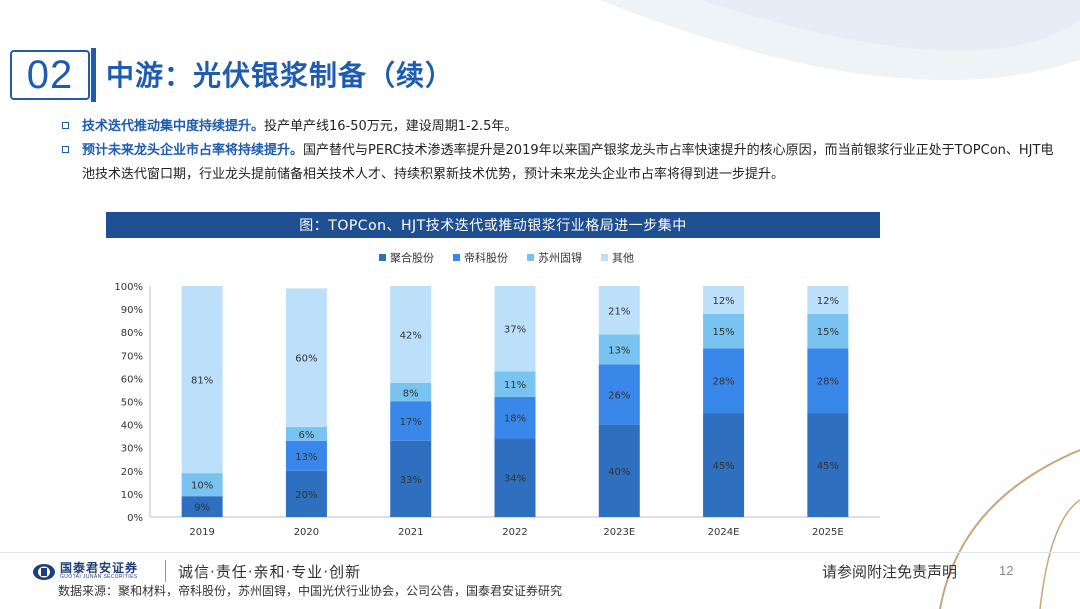 Image resolution: width=1080 pixels, height=609 pixels. Describe the element at coordinates (890, 572) in the screenshot. I see `disclaimer-note: 请参阅附注免责声明` at that location.